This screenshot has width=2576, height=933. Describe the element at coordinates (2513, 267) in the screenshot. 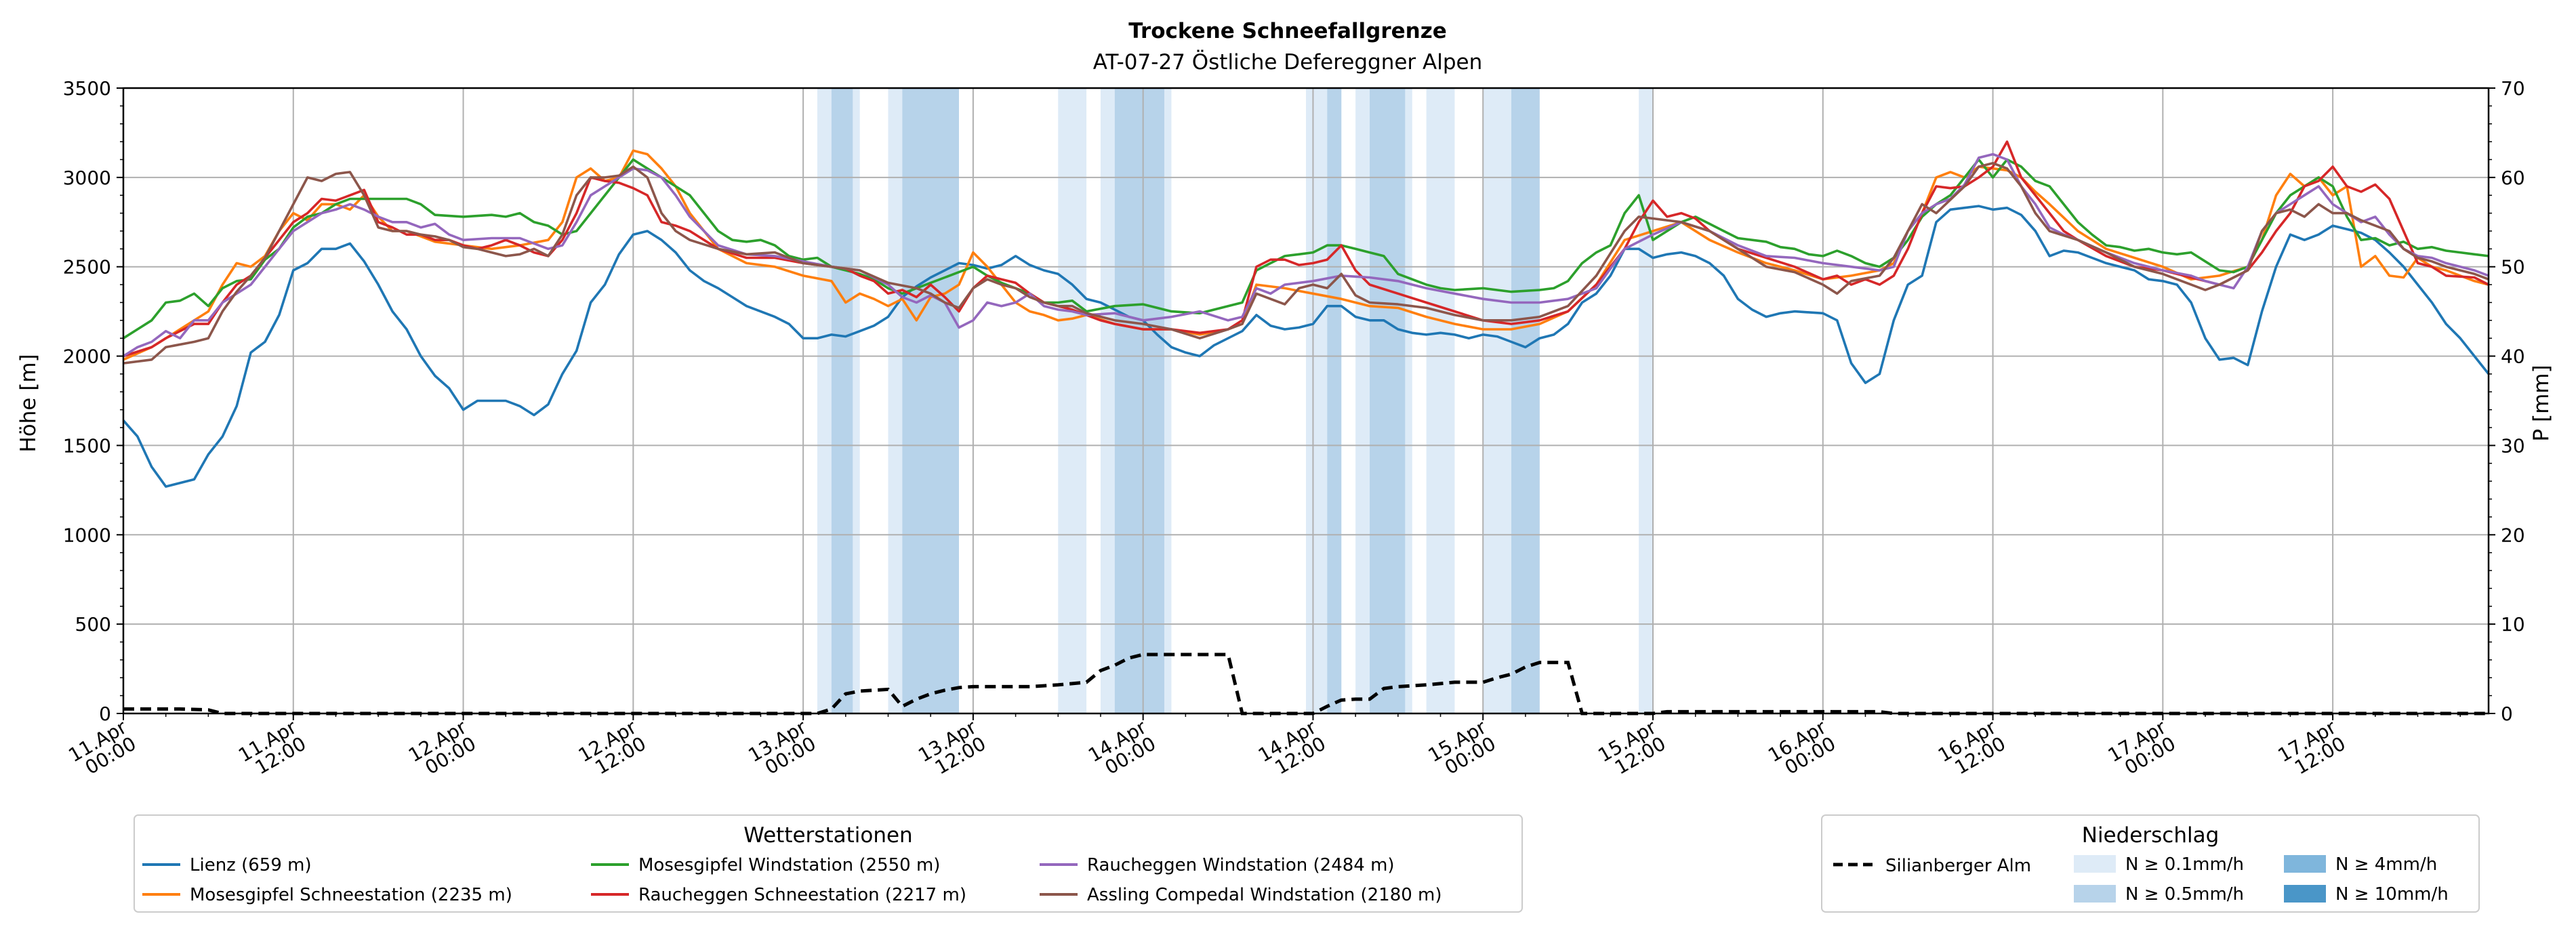

I see `y2-tick-label: 50` at that location.